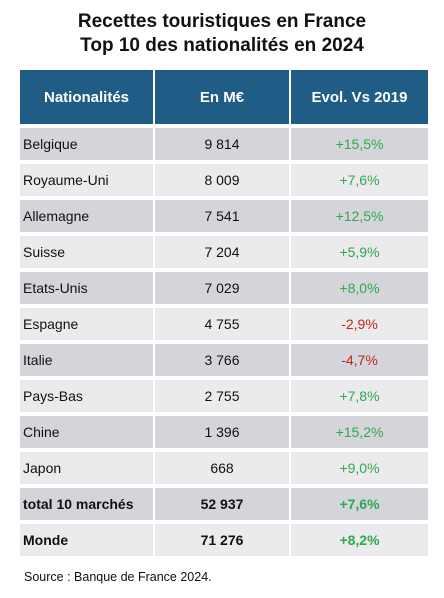 The width and height of the screenshot is (444, 598). I want to click on cell-country: Allemagne, so click(87, 217).